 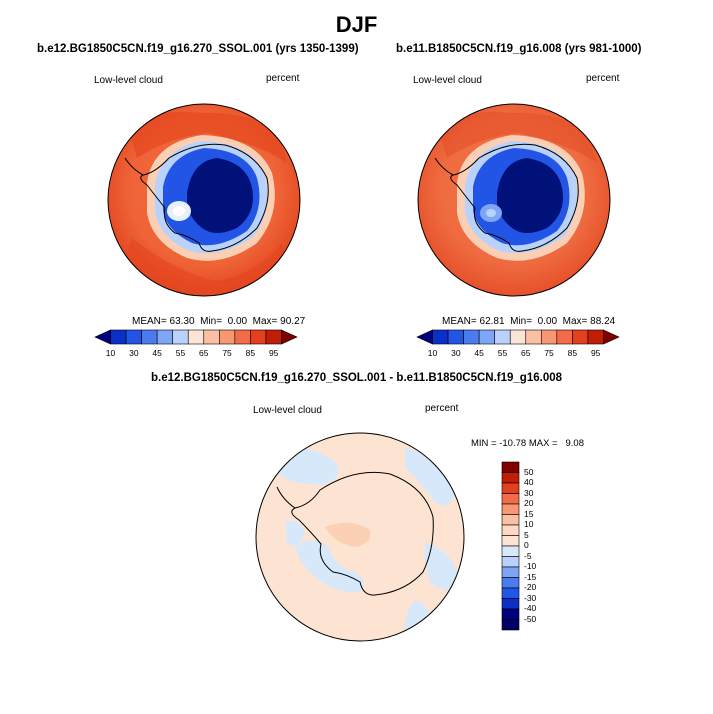 I want to click on colorbar-tick-label: 0, so click(x=526, y=545).